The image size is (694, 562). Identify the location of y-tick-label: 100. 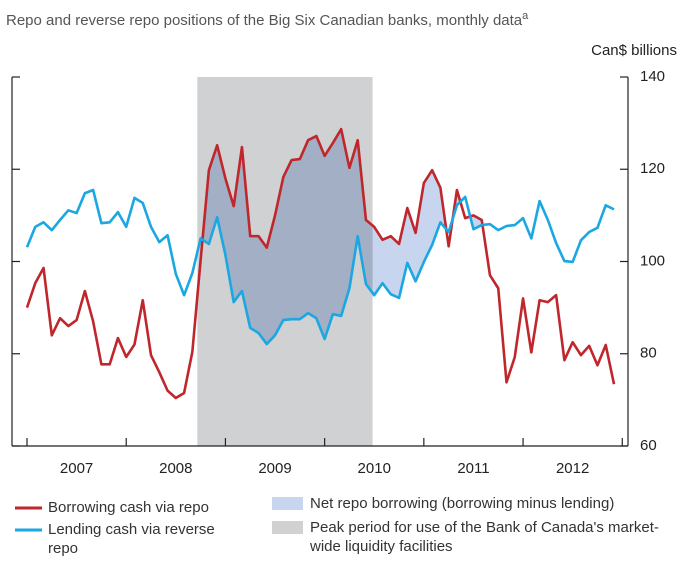
(652, 260).